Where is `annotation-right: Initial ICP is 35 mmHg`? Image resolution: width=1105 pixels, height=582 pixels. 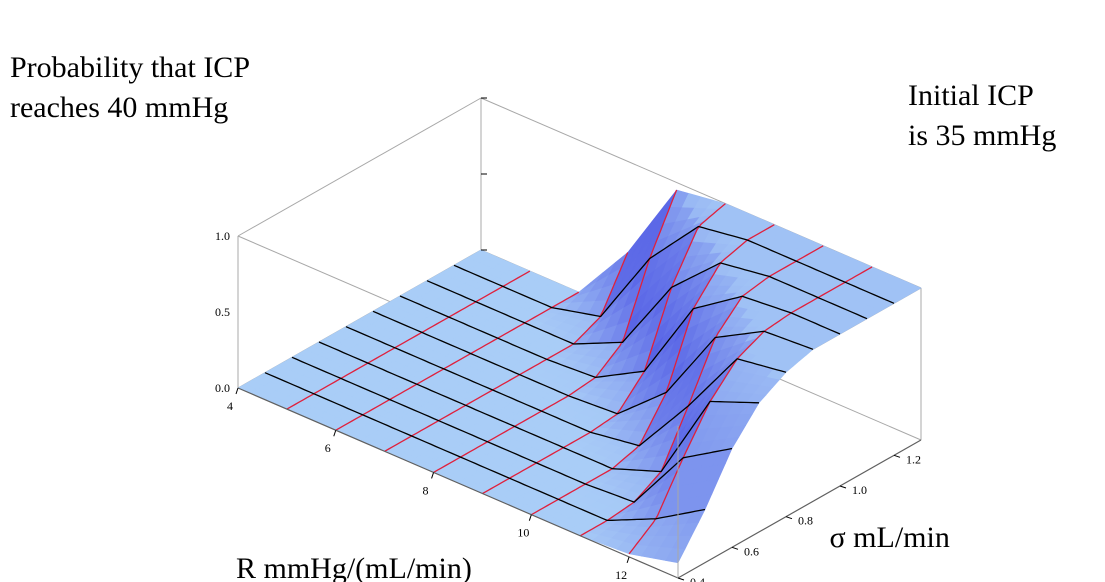 annotation-right: Initial ICP is 35 mmHg is located at coordinates (982, 116).